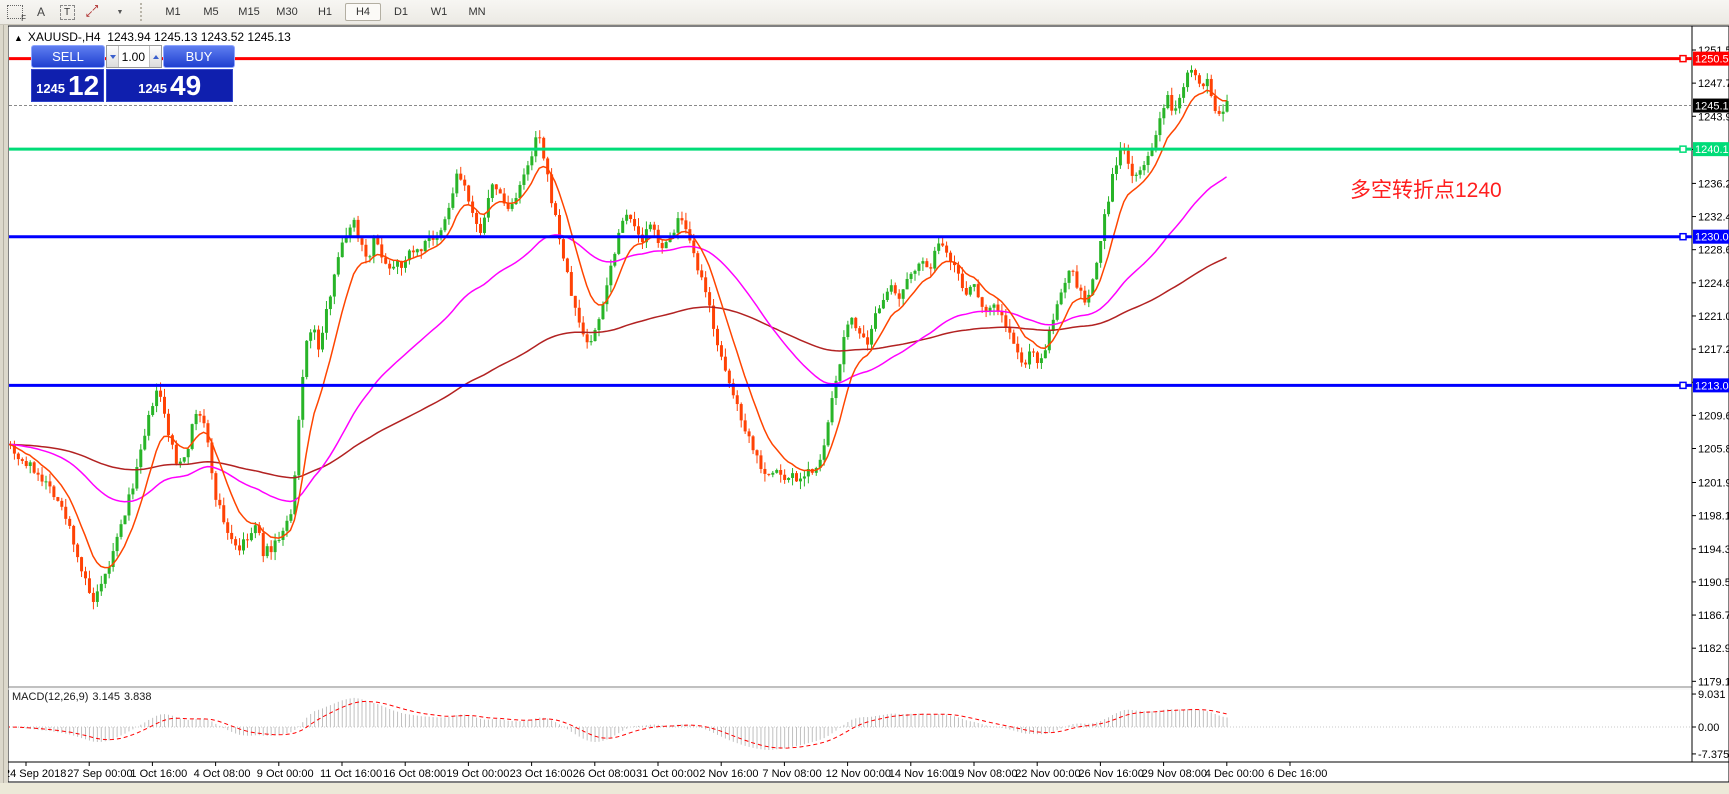 This screenshot has height=794, width=1729. Describe the element at coordinates (249, 12) in the screenshot. I see `timeframe-m15-button: M15` at that location.